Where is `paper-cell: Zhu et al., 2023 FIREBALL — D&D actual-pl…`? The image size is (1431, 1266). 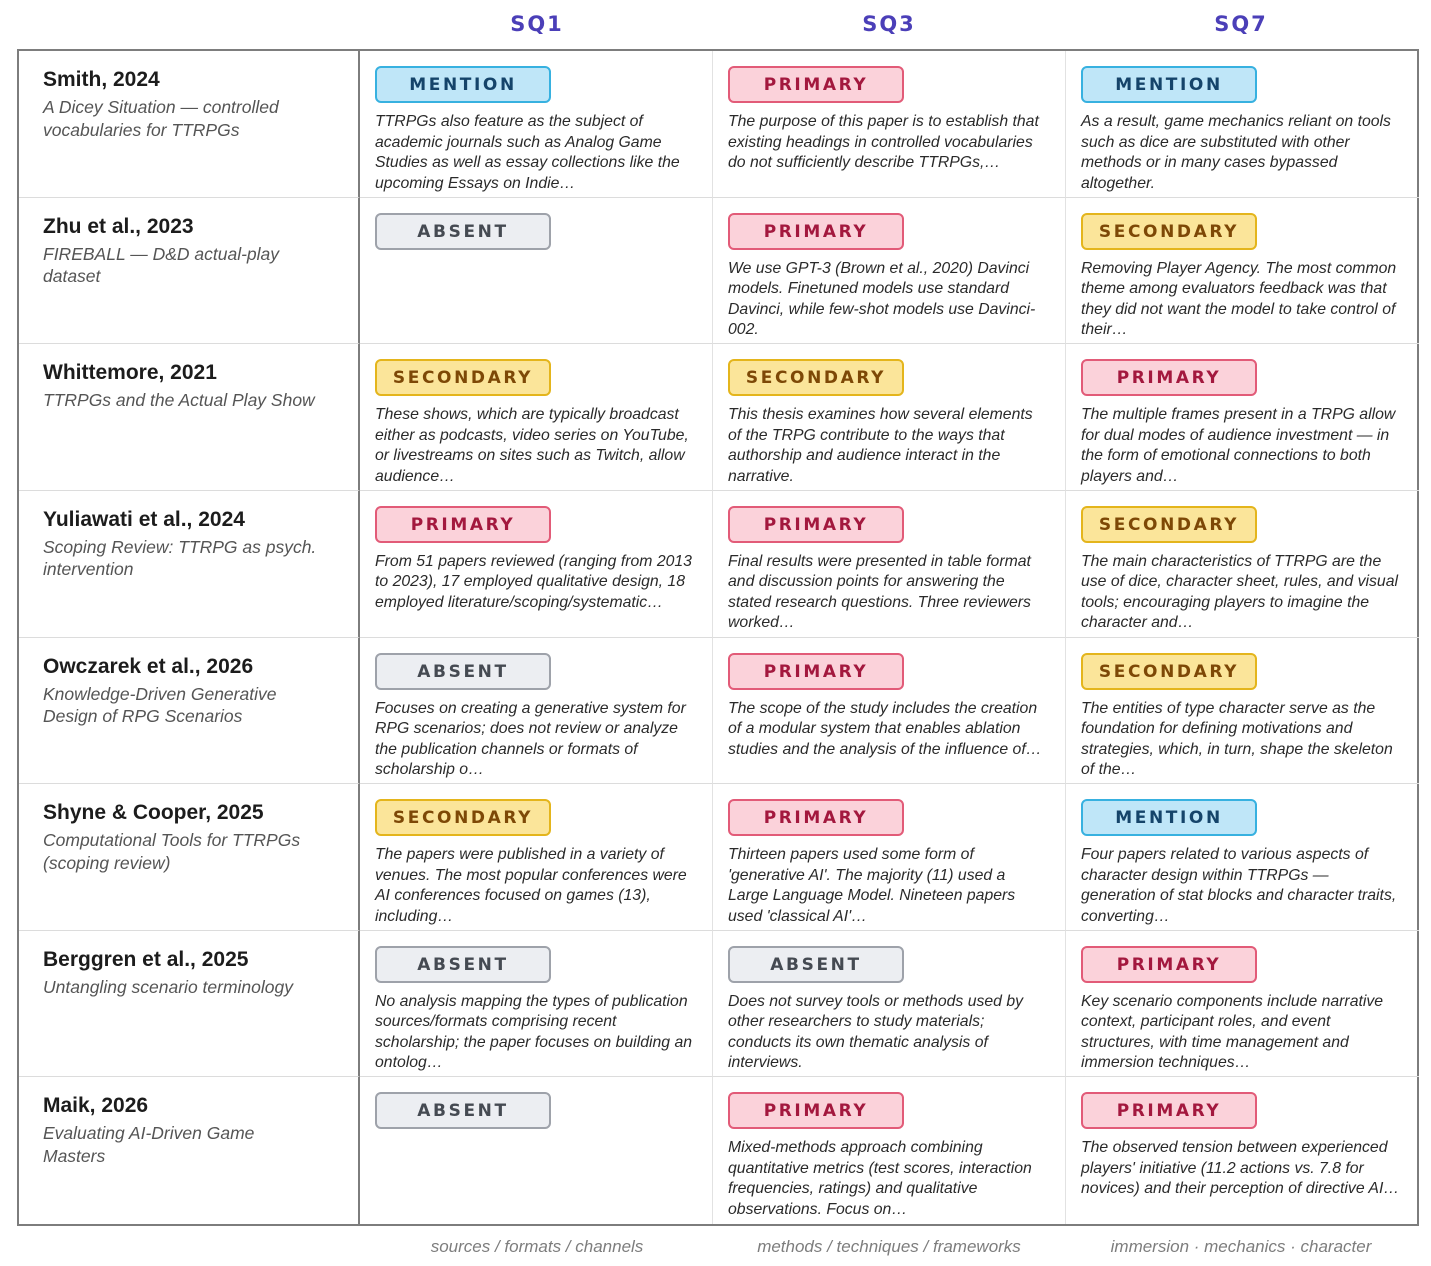 paper-cell: Zhu et al., 2023 FIREBALL — D&D actual-pl… is located at coordinates (189, 271).